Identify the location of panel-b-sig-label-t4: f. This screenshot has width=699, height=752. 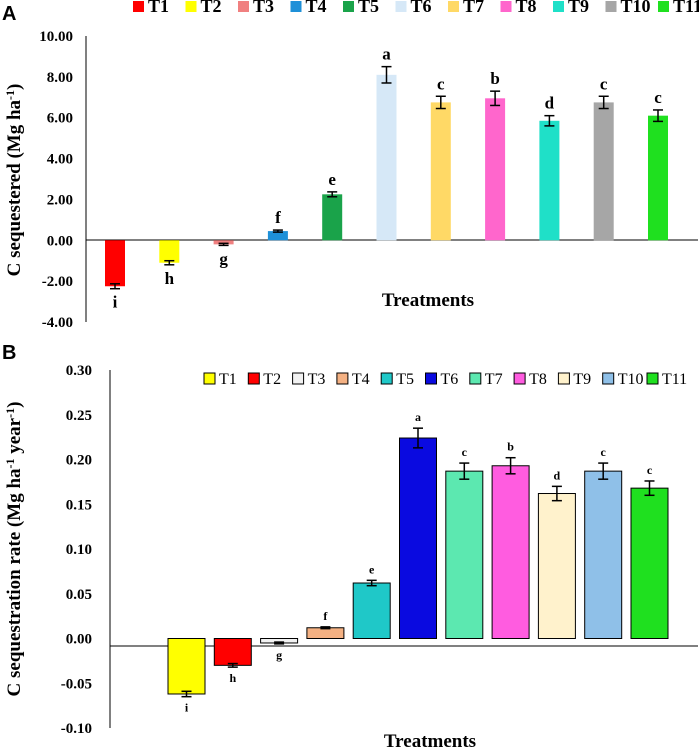
(325, 616).